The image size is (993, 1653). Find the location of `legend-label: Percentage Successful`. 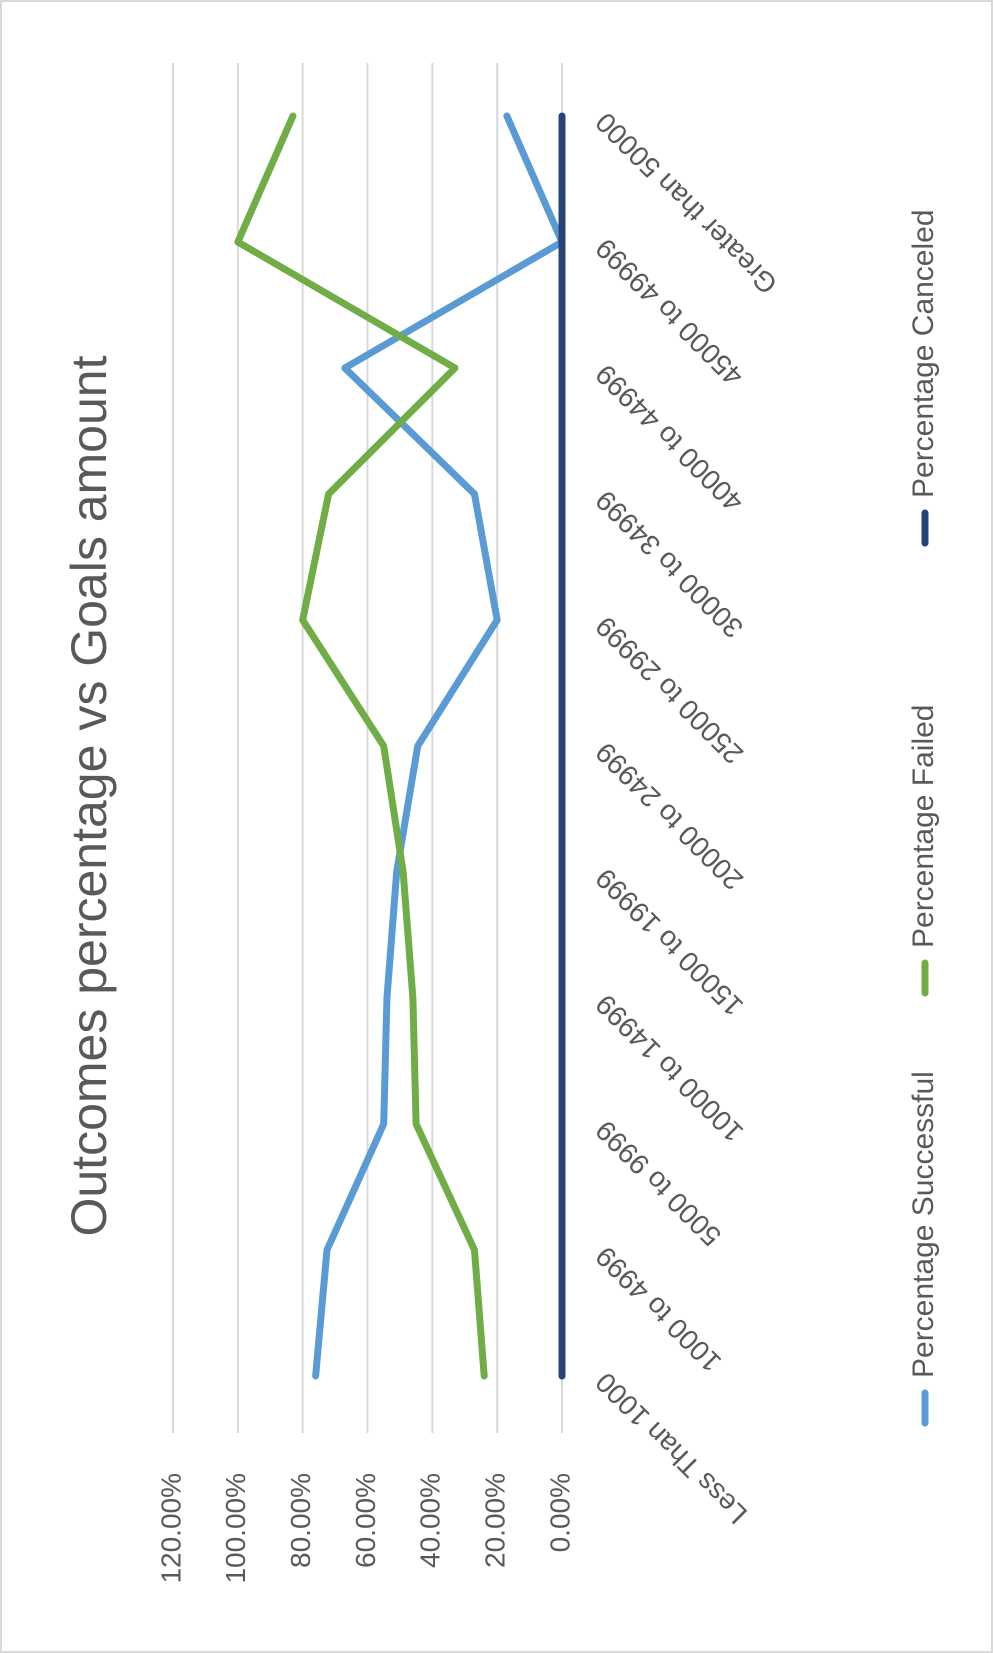

legend-label: Percentage Successful is located at coordinates (923, 1224).